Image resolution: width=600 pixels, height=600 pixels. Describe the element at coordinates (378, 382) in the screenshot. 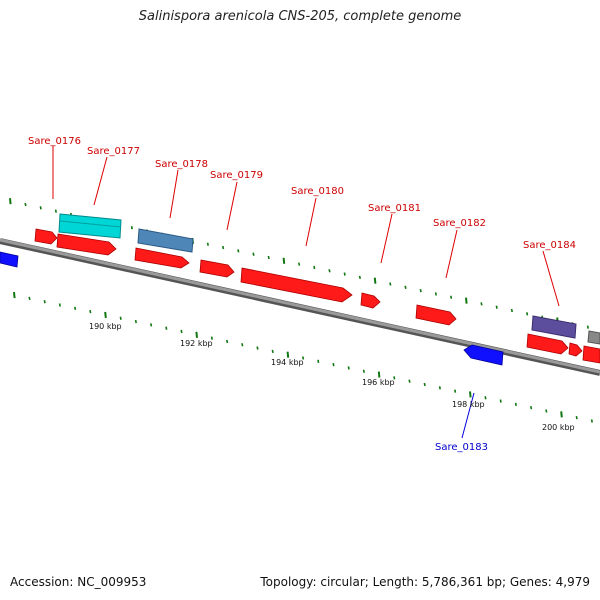

I see `tick-label-196: 196 kbp` at that location.